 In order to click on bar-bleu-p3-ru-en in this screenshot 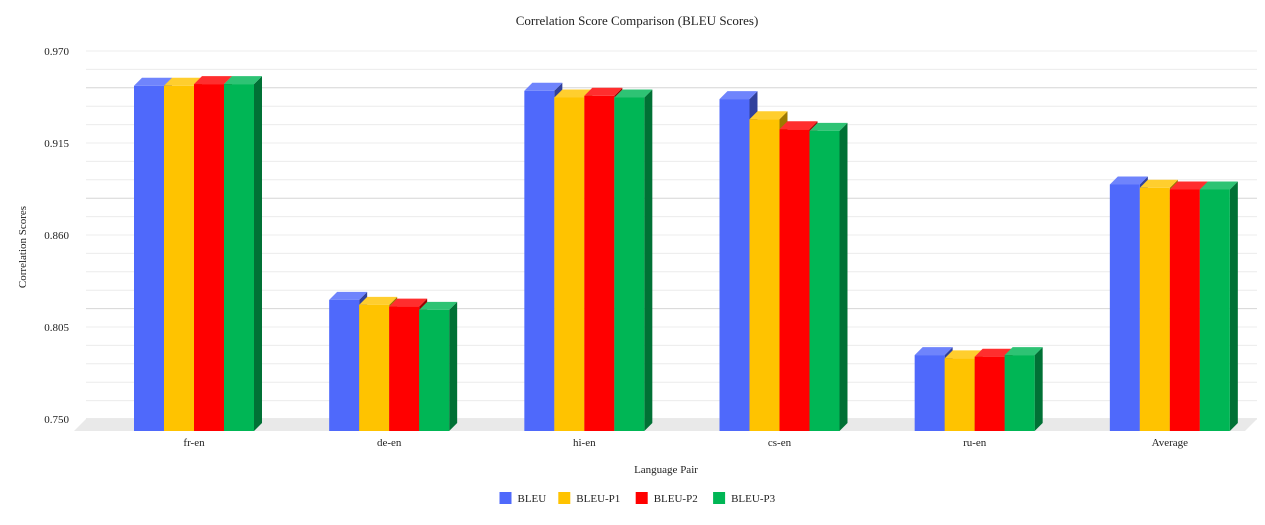, I will do `click(1023, 389)`.